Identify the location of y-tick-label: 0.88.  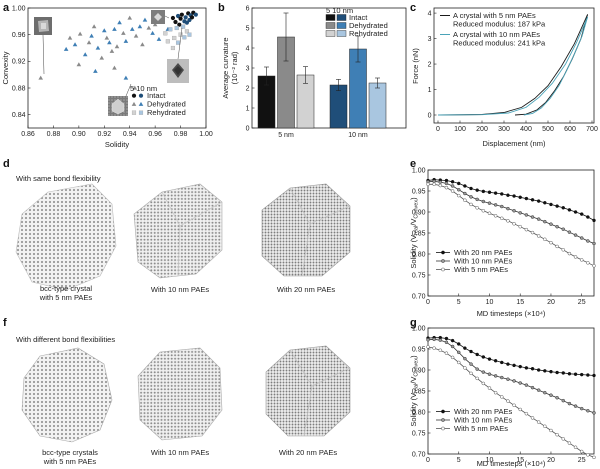
(19, 88).